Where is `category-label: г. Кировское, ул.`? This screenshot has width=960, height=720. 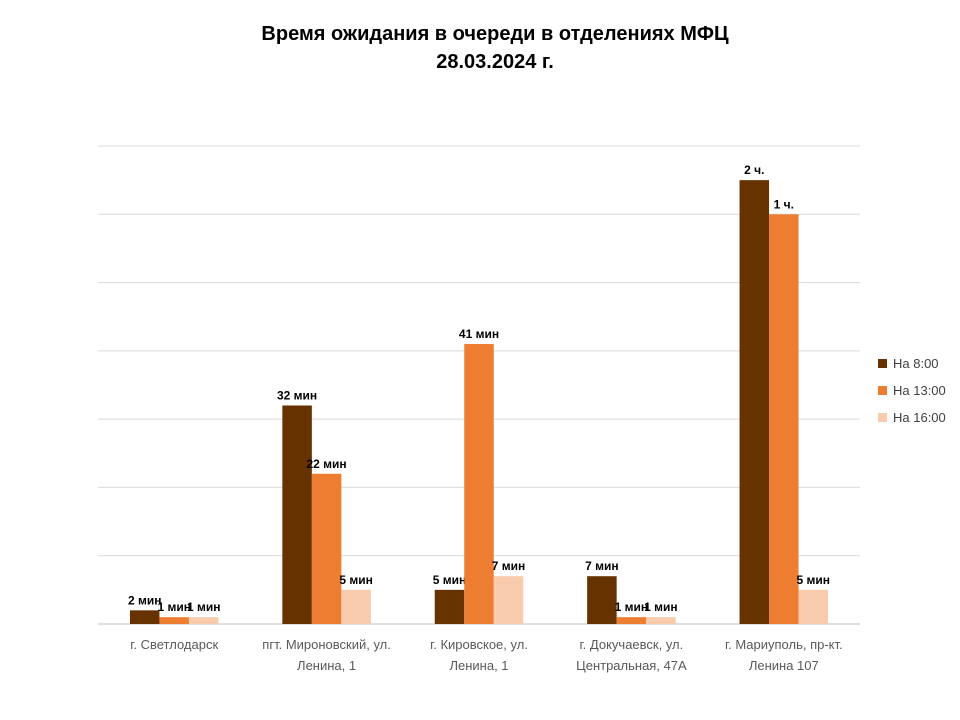 category-label: г. Кировское, ул. is located at coordinates (479, 644).